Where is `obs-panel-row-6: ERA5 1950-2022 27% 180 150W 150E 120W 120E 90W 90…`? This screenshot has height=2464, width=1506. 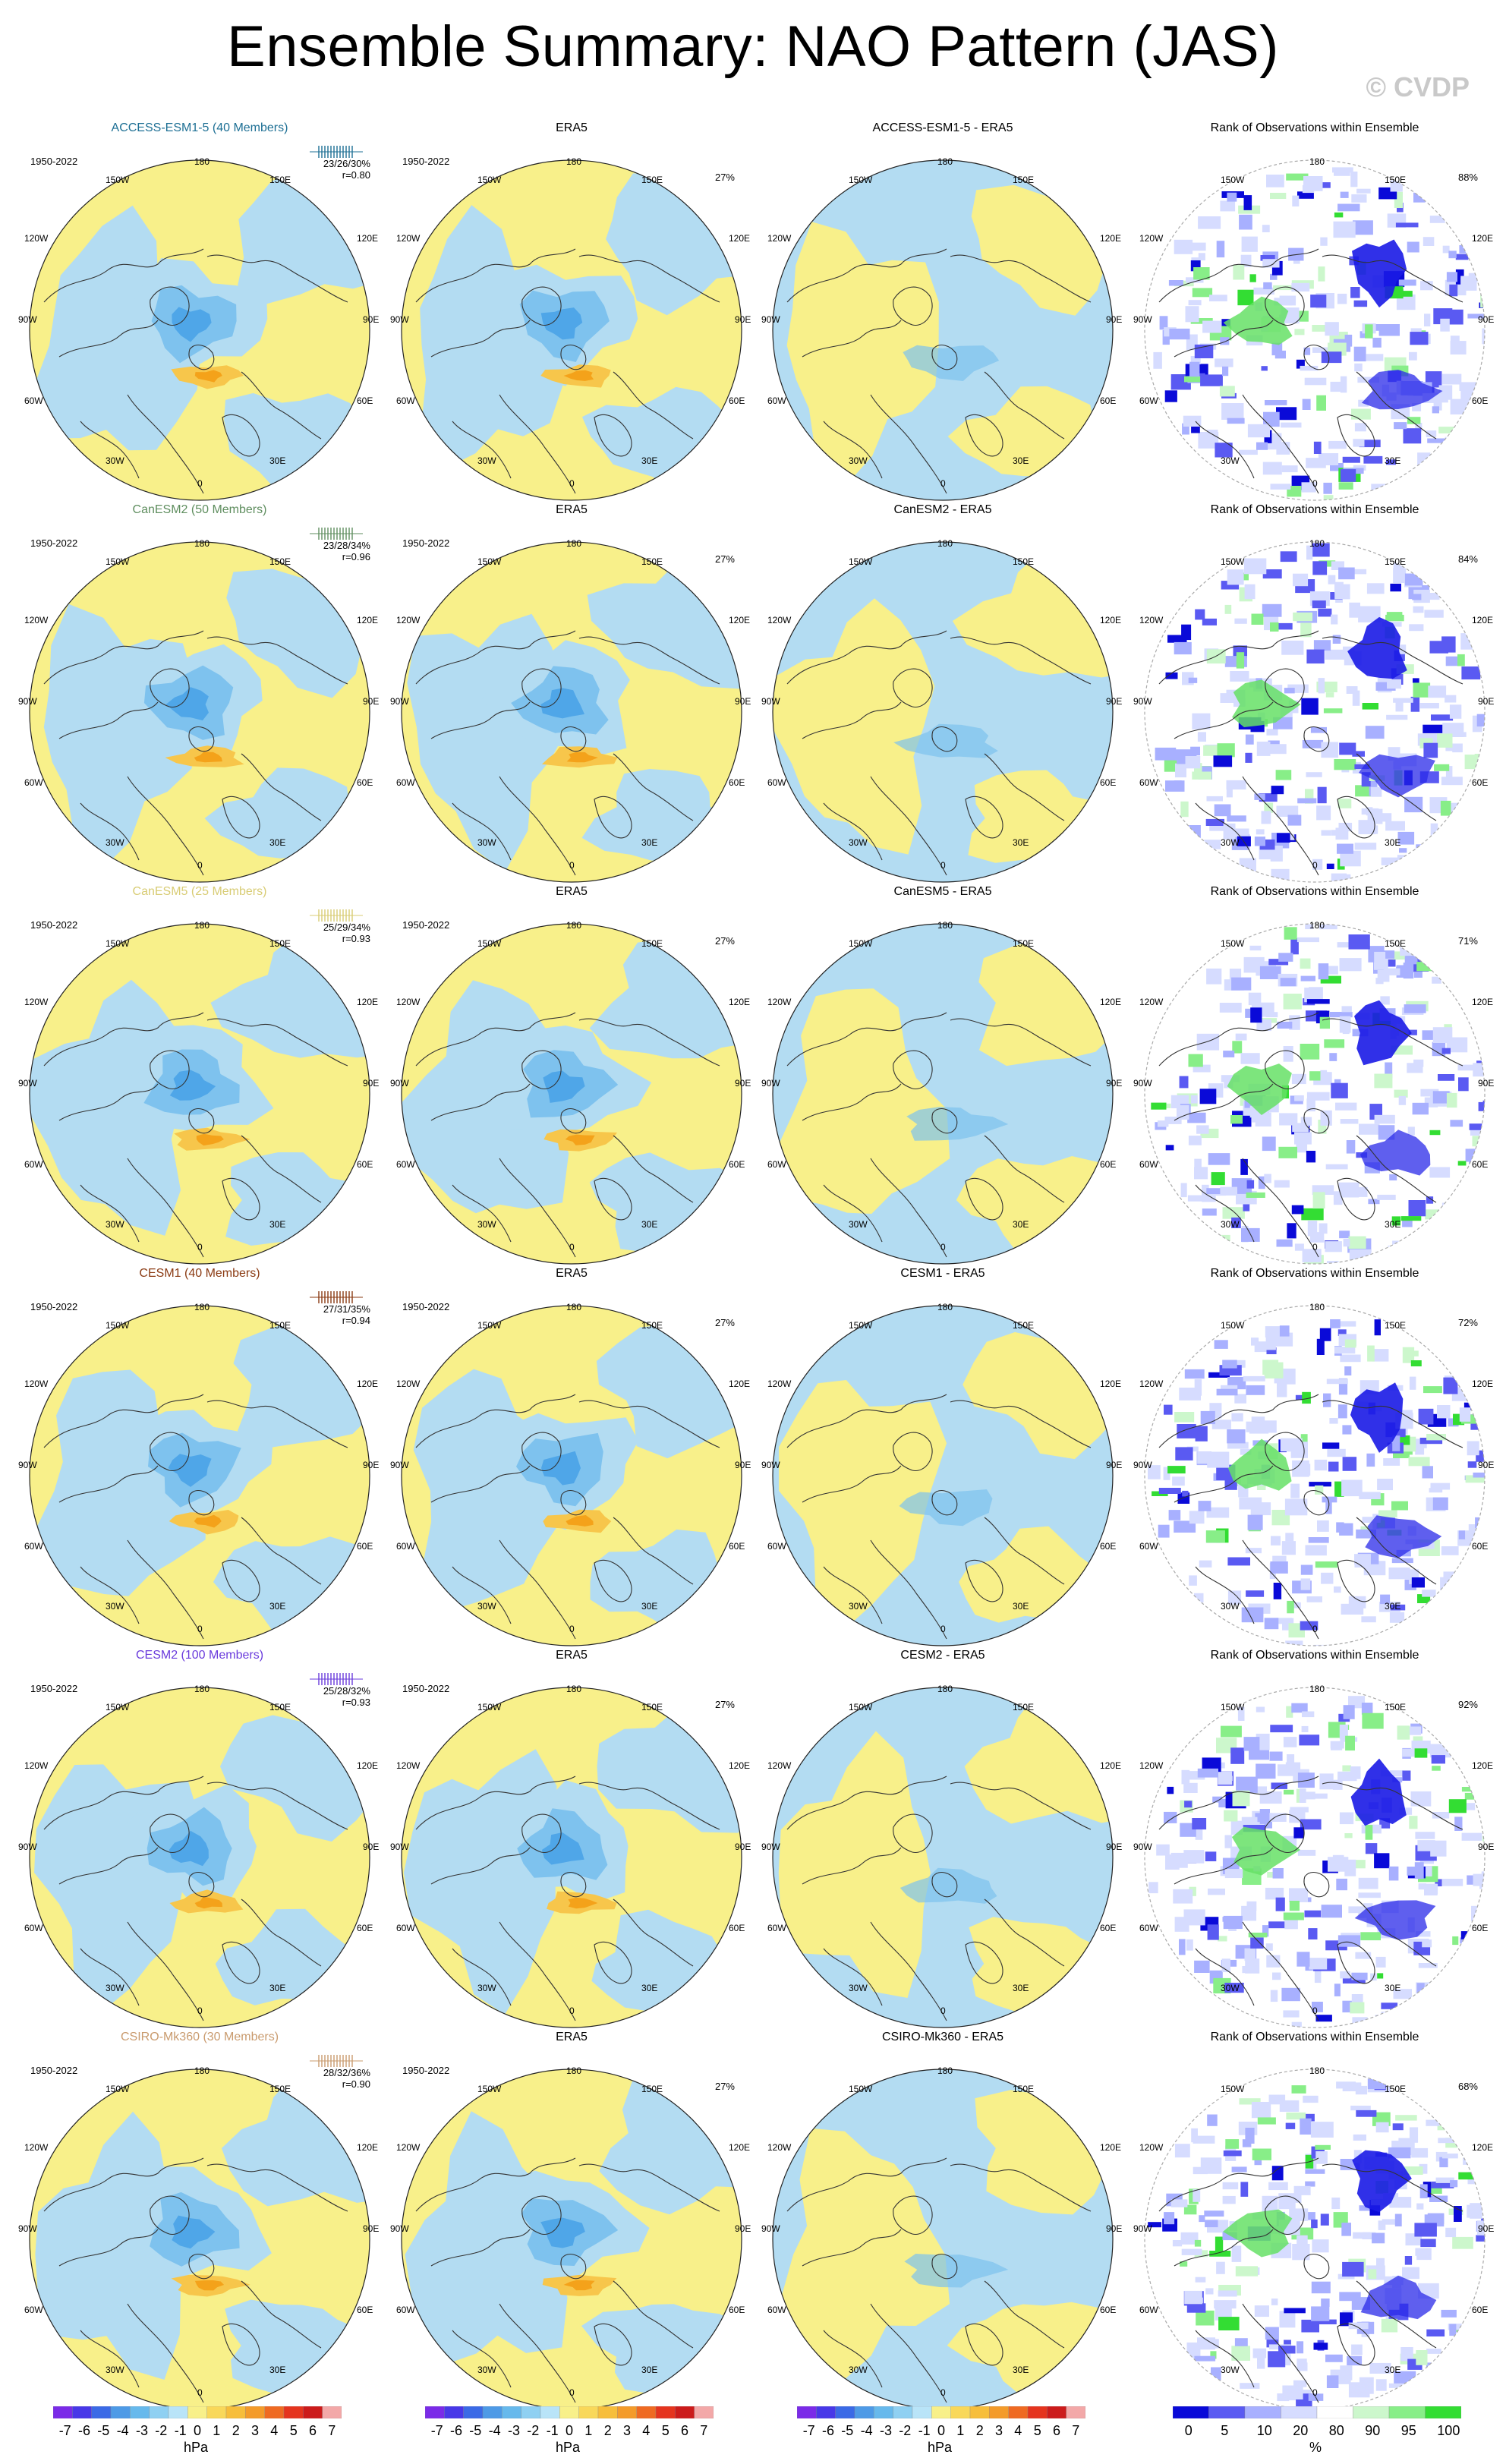 obs-panel-row-6: ERA5 1950-2022 27% 180 150W 150E 120W 120E 90W 90… is located at coordinates (572, 2221).